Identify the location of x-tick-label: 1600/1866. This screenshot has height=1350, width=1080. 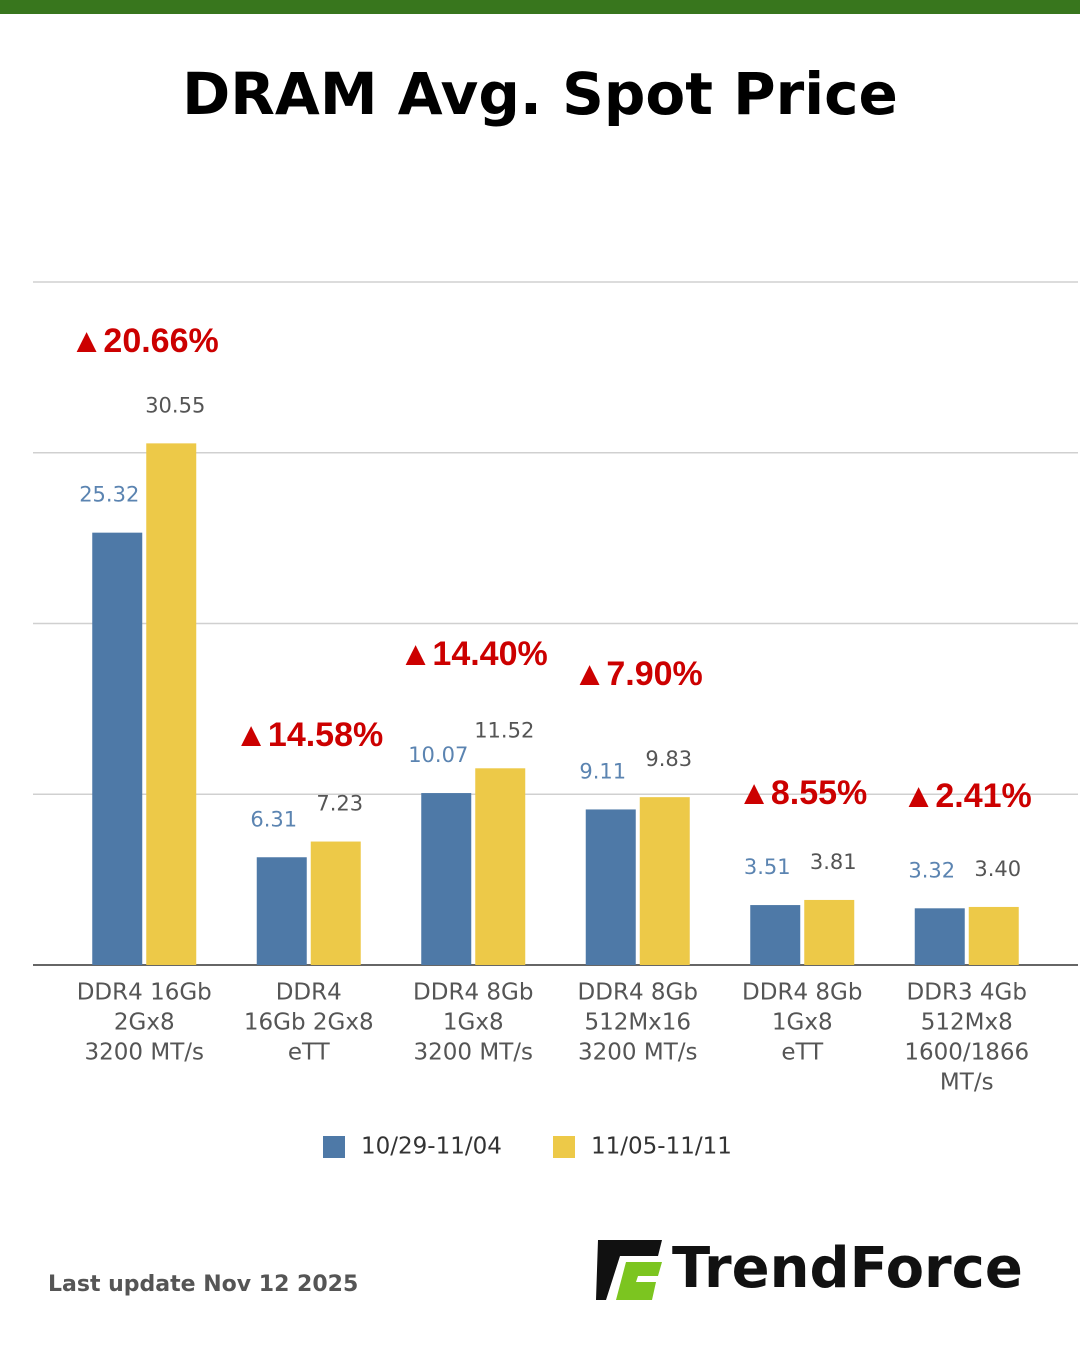
(966, 1053).